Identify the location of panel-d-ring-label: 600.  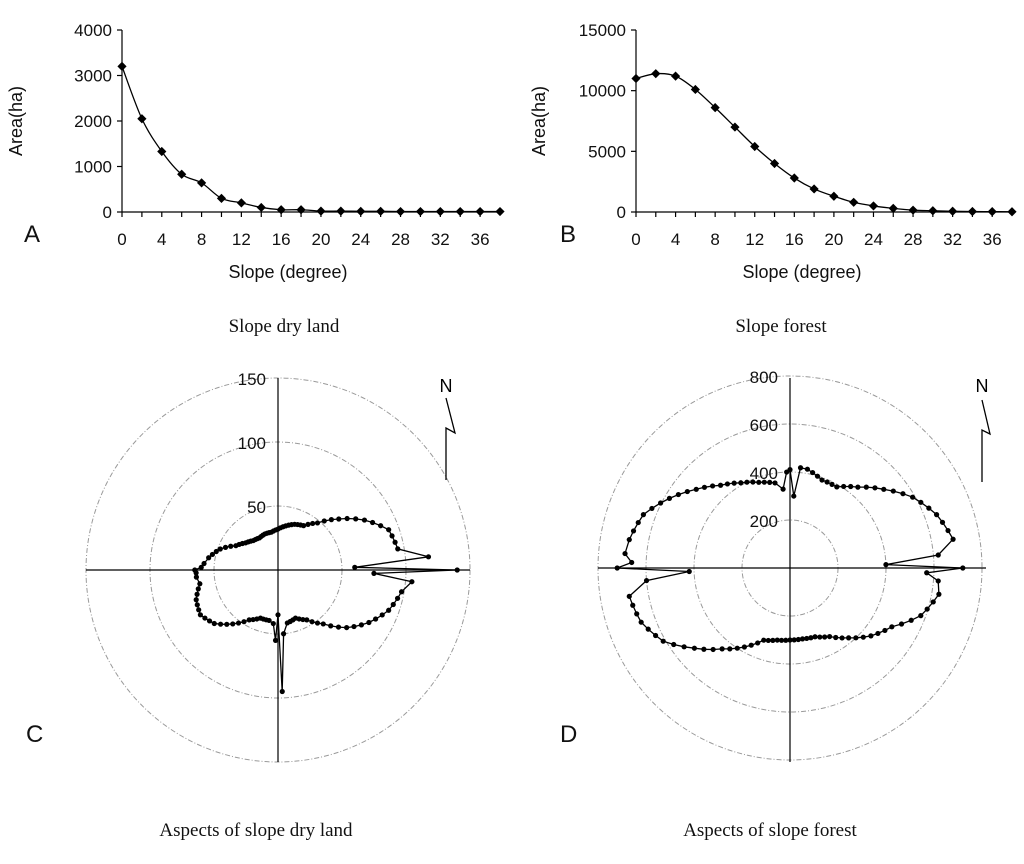
(764, 425).